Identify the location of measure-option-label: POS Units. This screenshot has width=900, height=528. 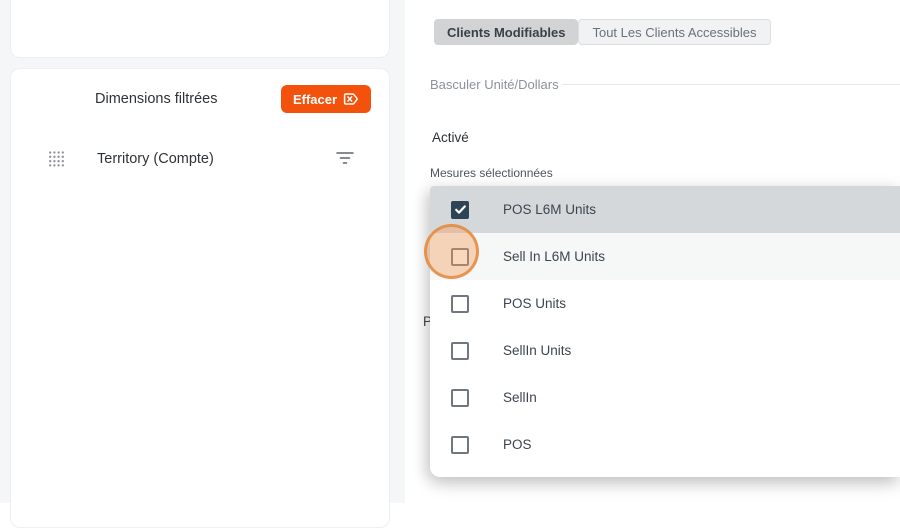
(535, 303).